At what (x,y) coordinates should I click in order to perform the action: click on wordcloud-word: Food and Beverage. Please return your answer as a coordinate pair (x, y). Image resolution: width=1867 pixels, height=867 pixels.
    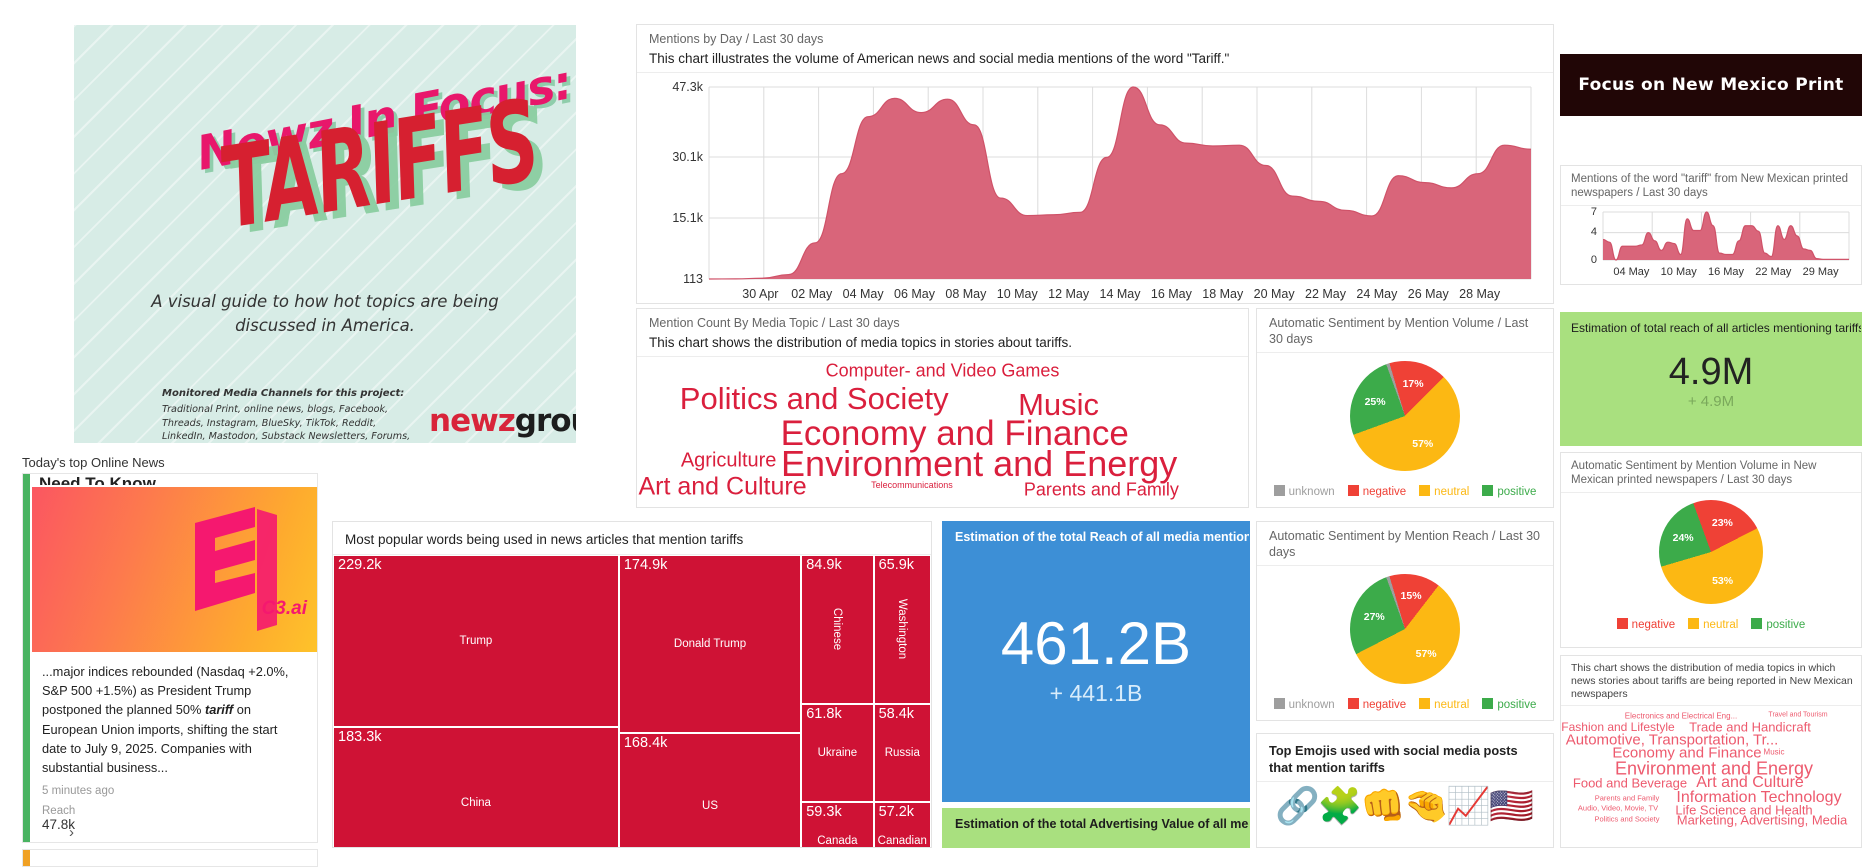
    Looking at the image, I should click on (1630, 783).